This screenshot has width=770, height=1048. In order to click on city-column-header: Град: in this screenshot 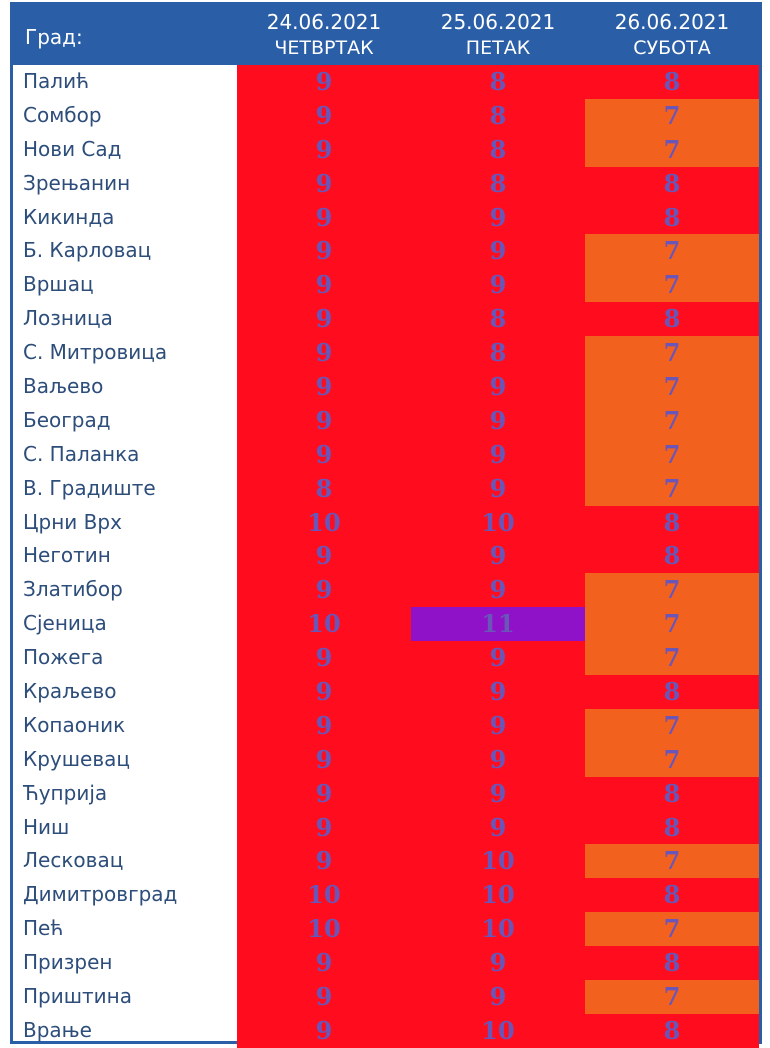, I will do `click(54, 37)`.